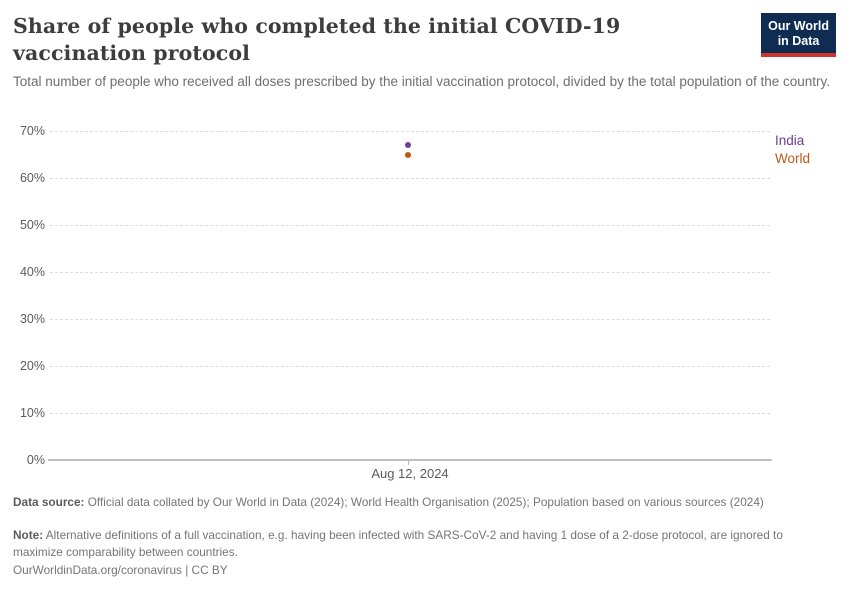  What do you see at coordinates (49, 502) in the screenshot?
I see `data-source-label: Data source:` at bounding box center [49, 502].